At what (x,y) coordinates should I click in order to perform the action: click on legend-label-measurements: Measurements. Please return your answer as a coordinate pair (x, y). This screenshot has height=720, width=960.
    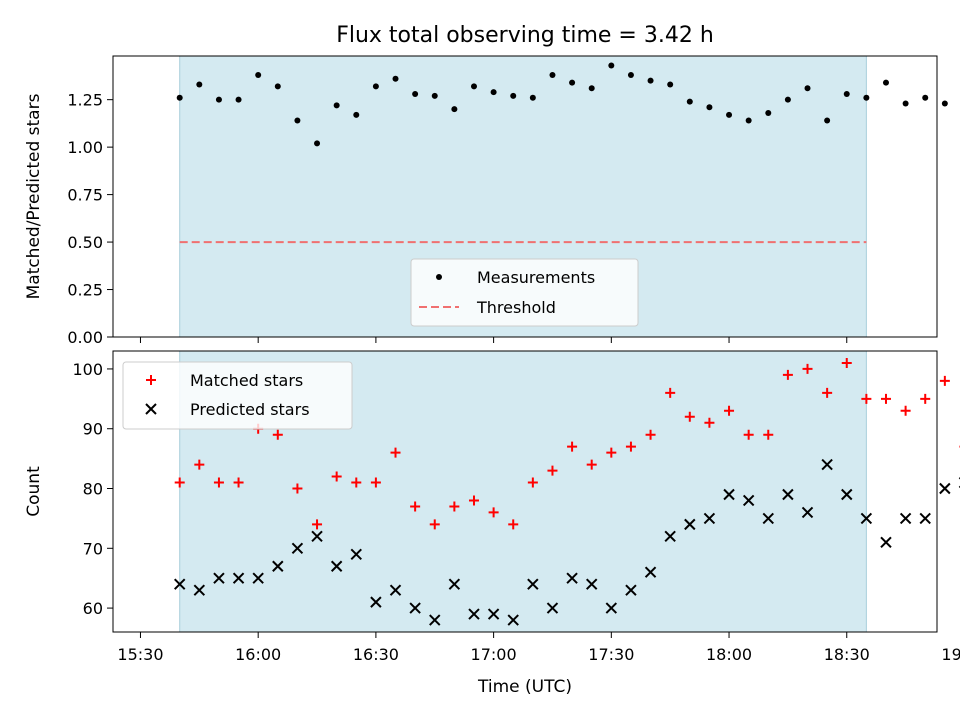
    Looking at the image, I should click on (536, 277).